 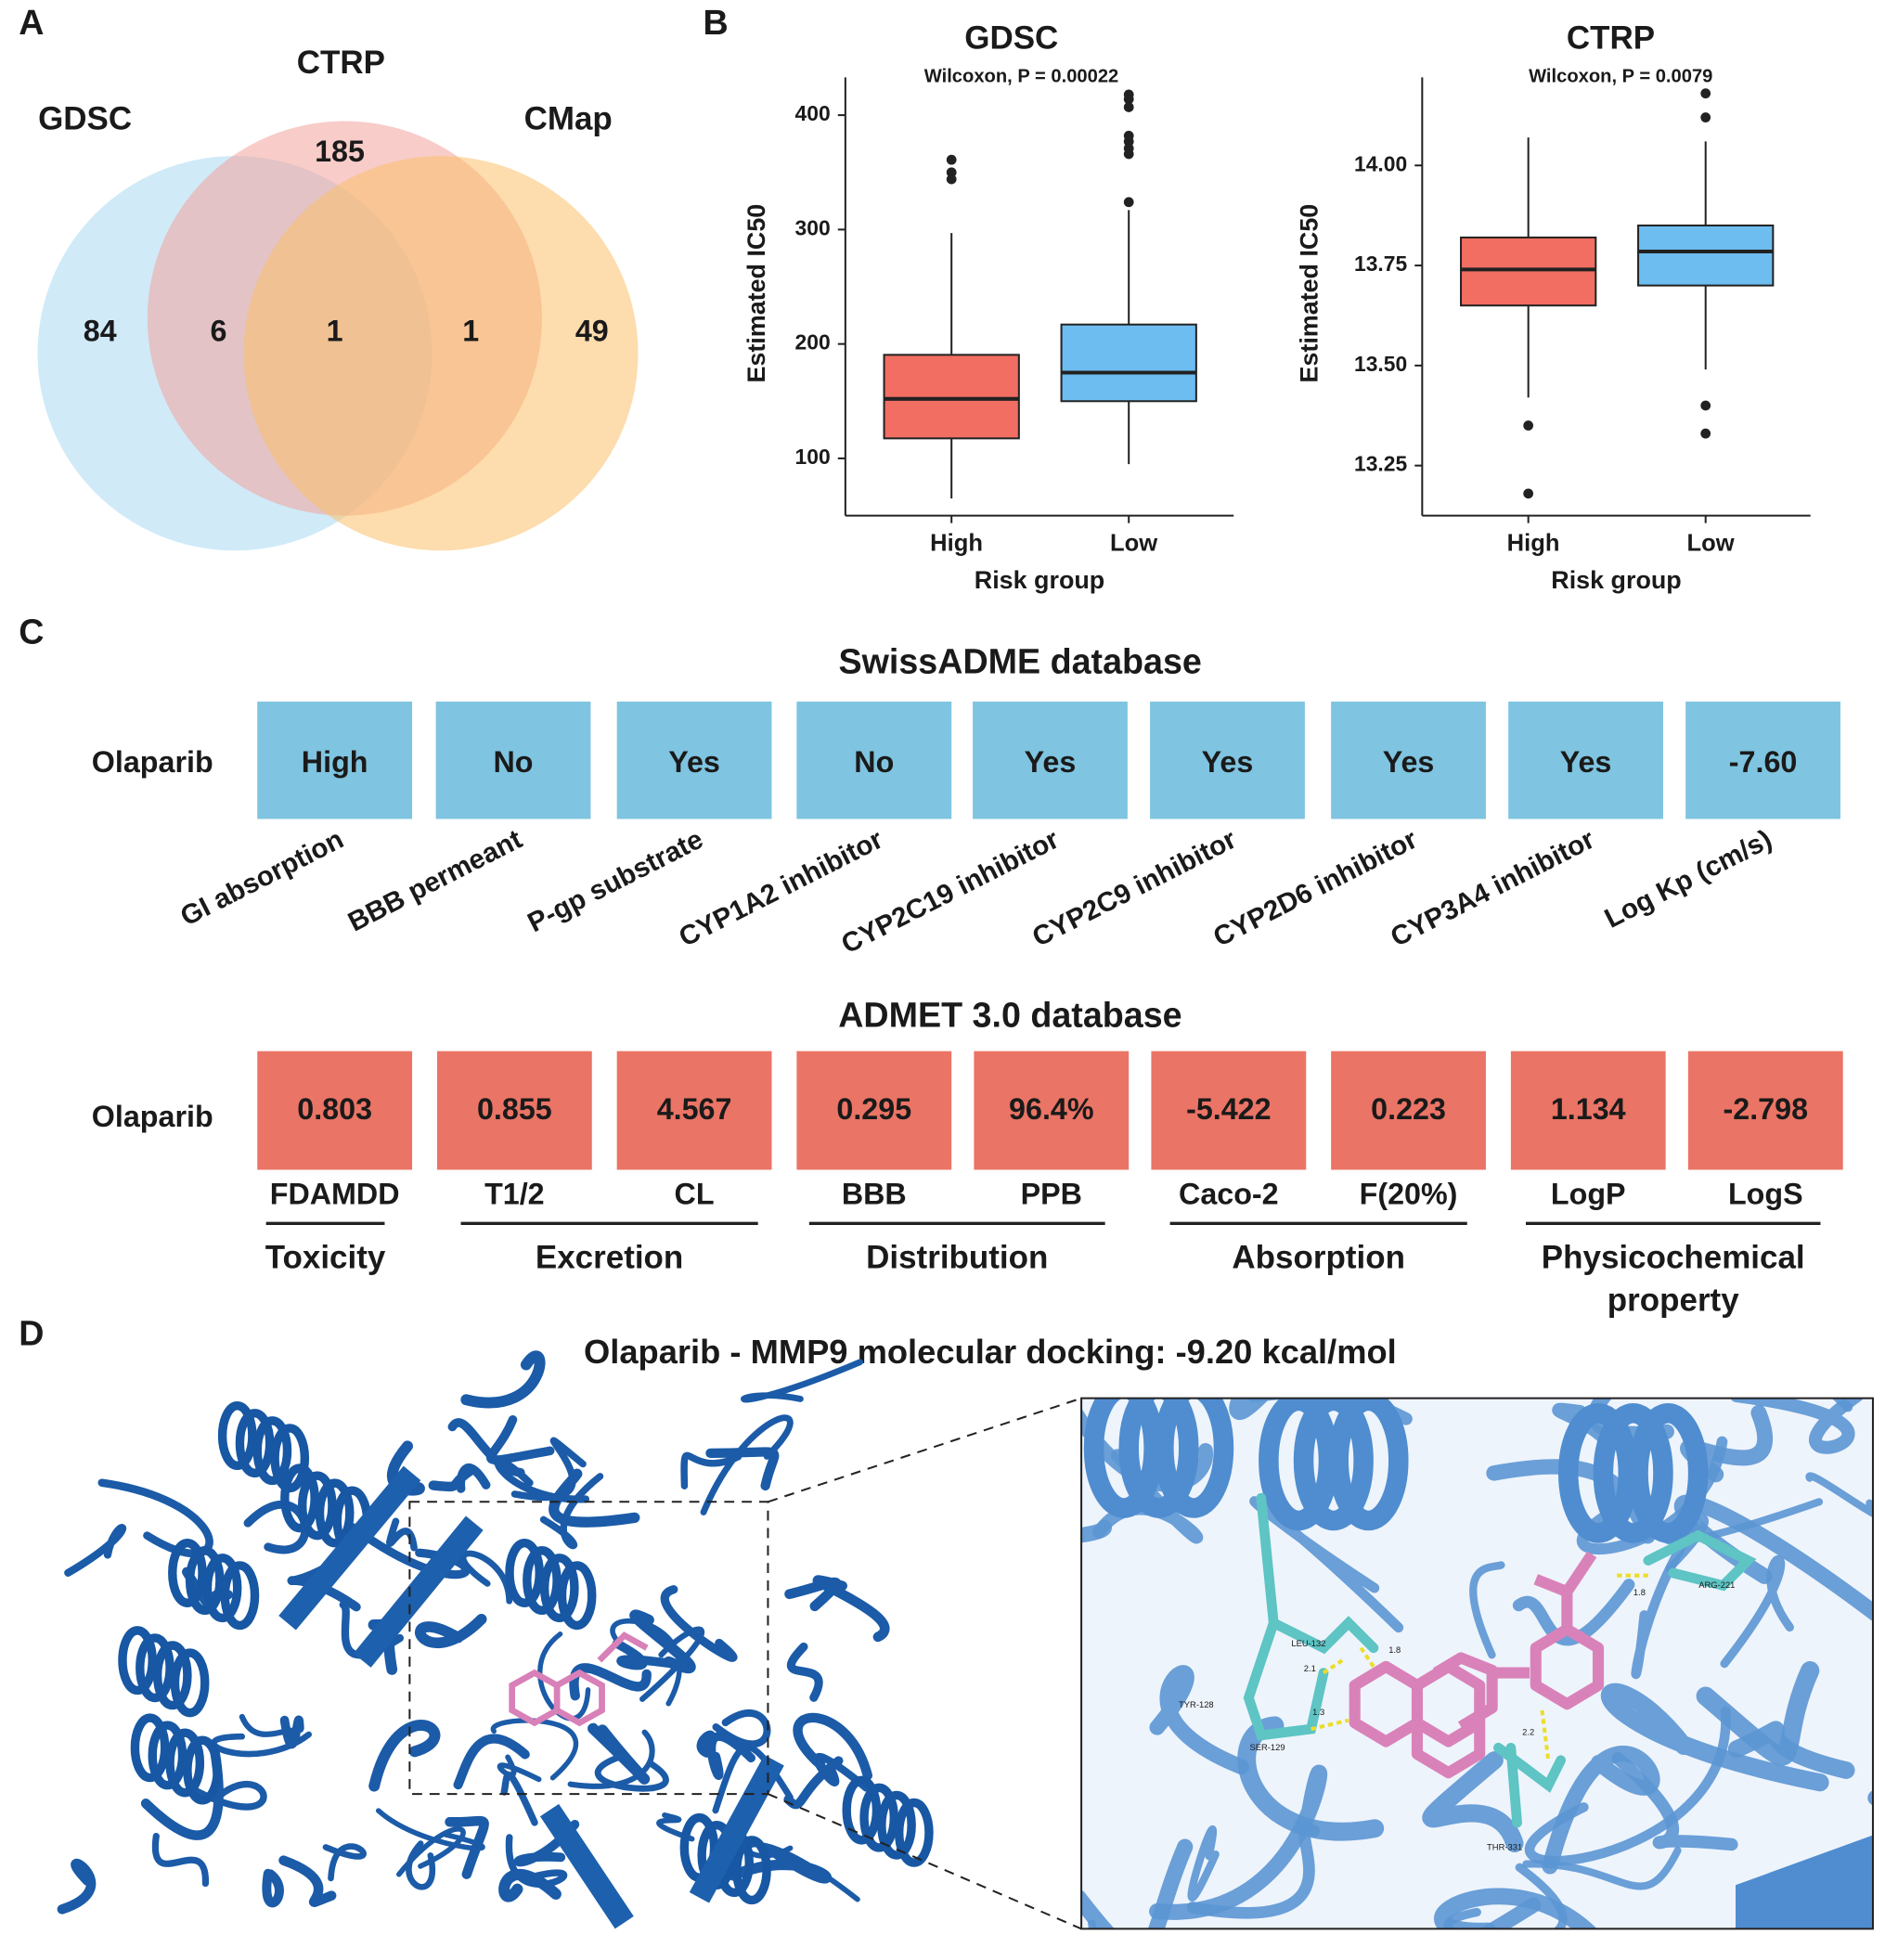 I want to click on panel-label: A, so click(x=32, y=22).